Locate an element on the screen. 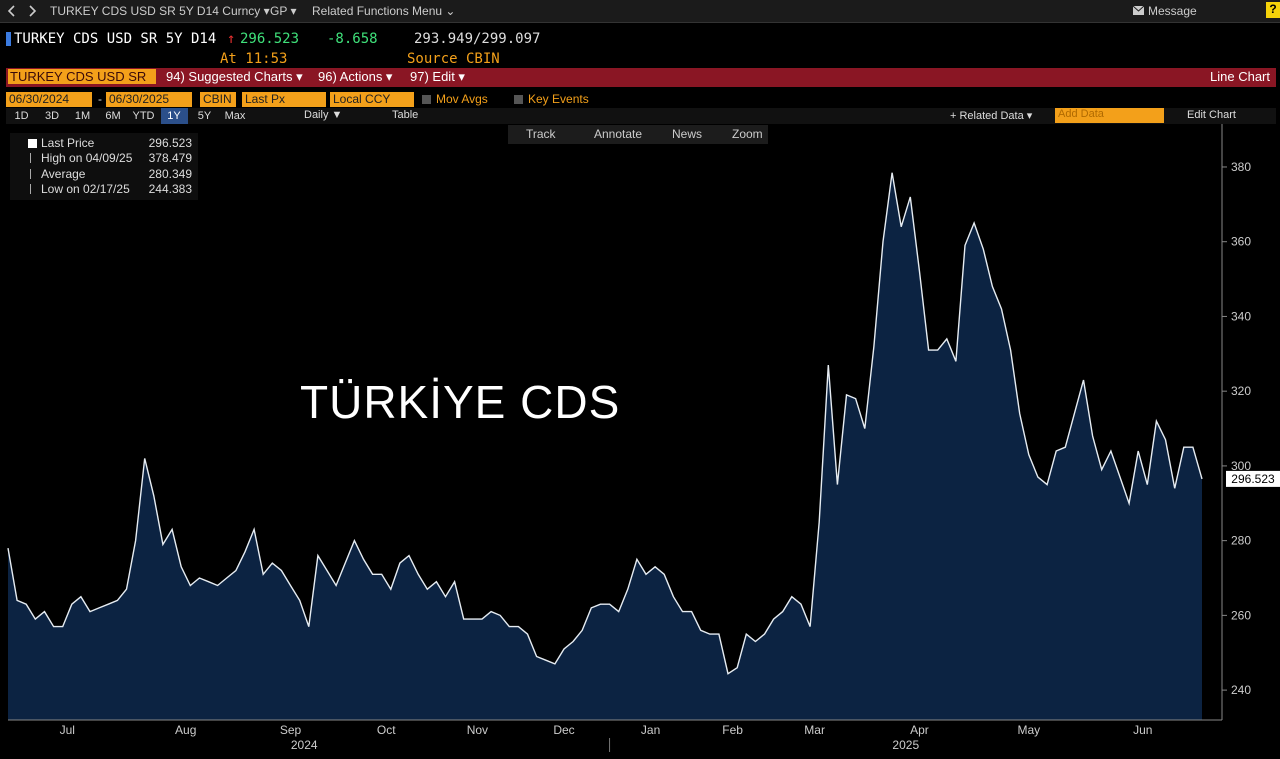 The image size is (1280, 759). x-tick-label: Dec is located at coordinates (563, 730).